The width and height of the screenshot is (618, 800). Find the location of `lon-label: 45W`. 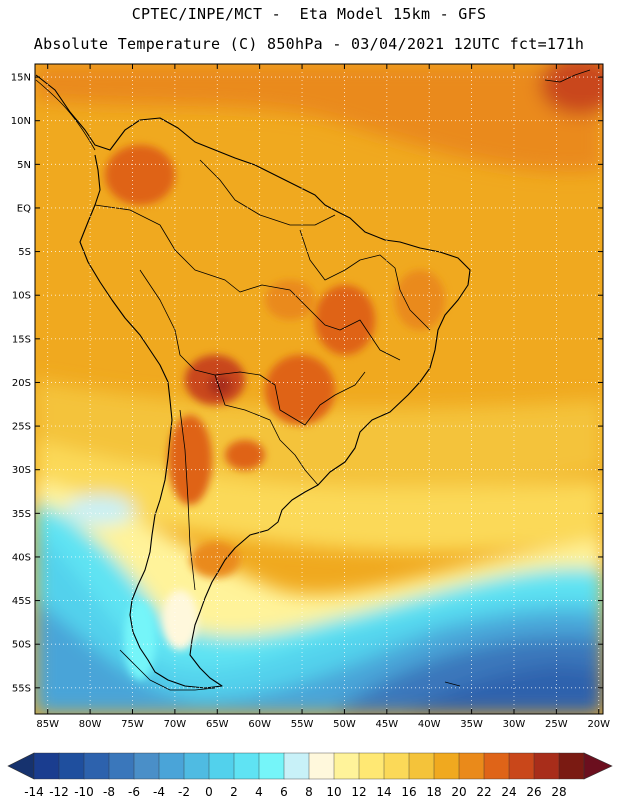

lon-label: 45W is located at coordinates (387, 724).